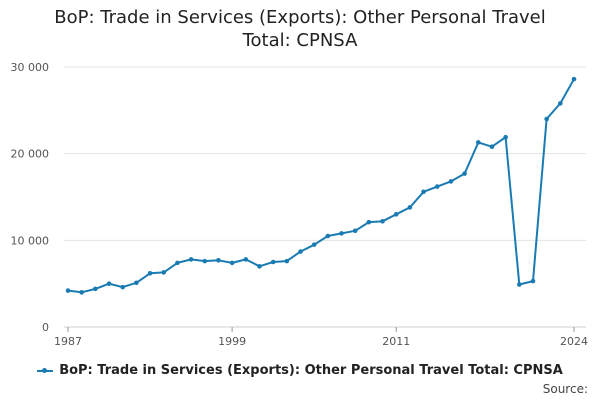 Image resolution: width=600 pixels, height=400 pixels. Describe the element at coordinates (45, 327) in the screenshot. I see `y-tick-label: 0` at that location.